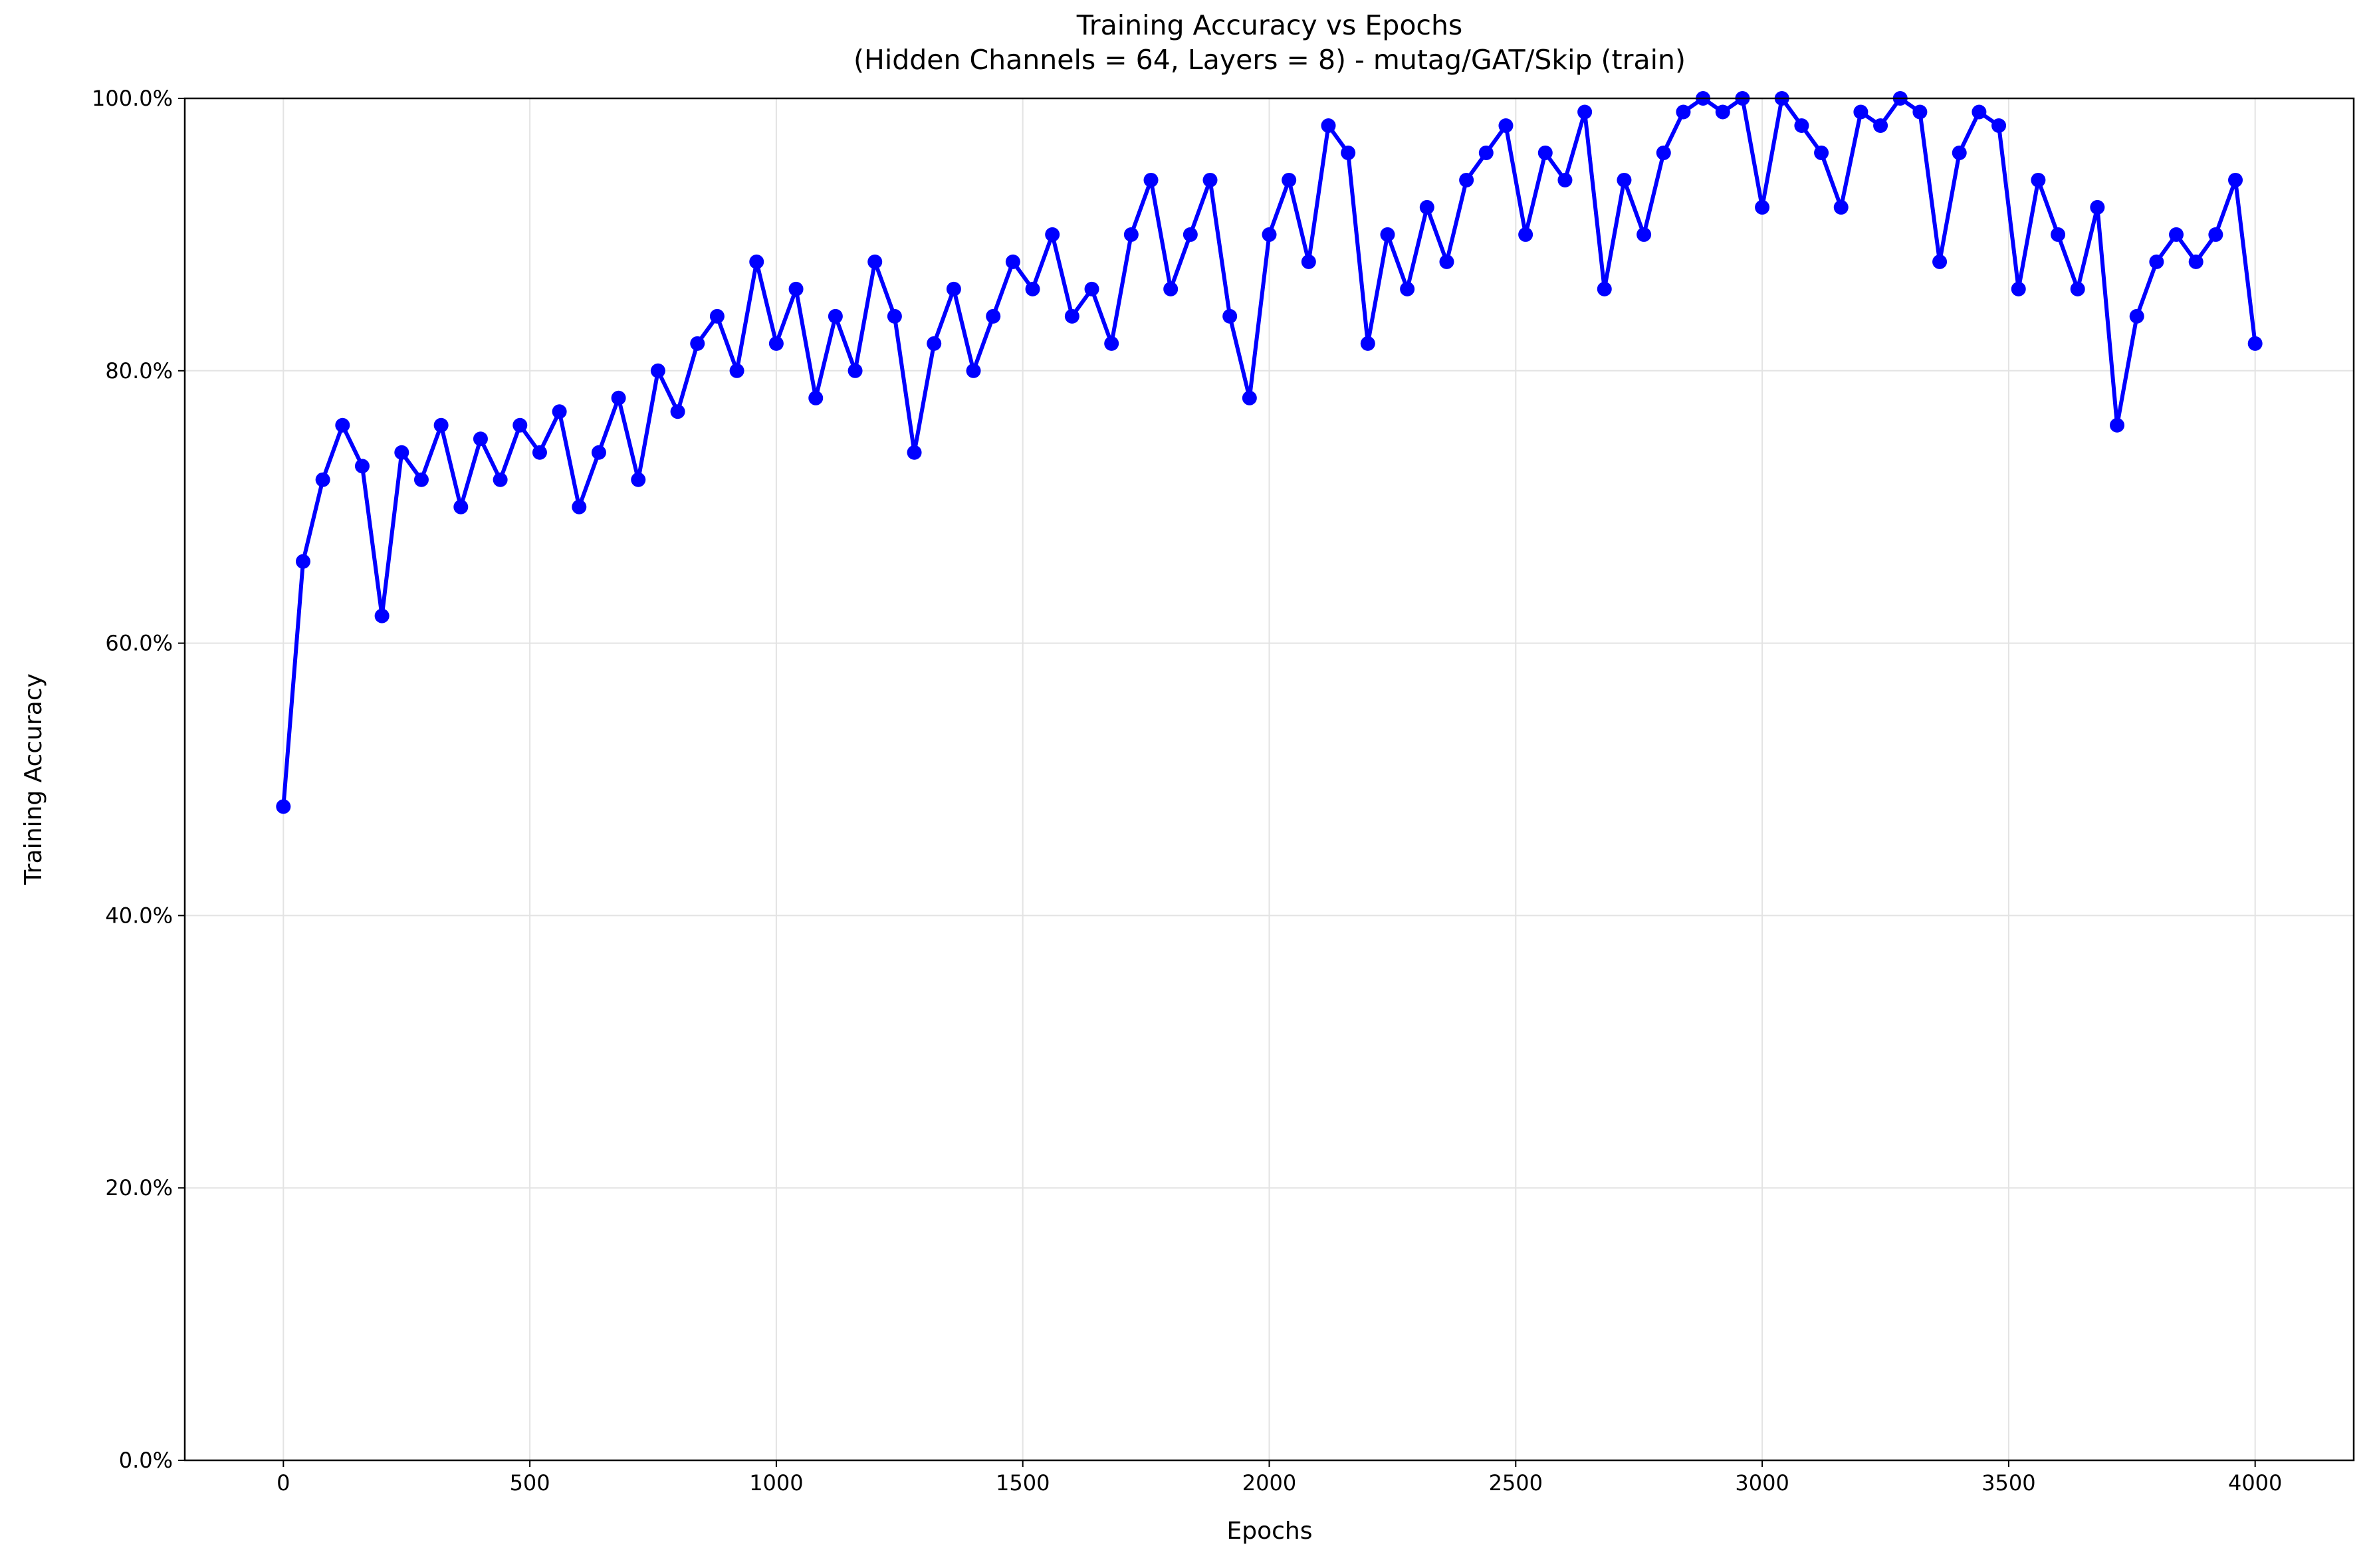 This screenshot has height=1568, width=2373. What do you see at coordinates (1762, 1483) in the screenshot?
I see `x-tick-label: 3000` at bounding box center [1762, 1483].